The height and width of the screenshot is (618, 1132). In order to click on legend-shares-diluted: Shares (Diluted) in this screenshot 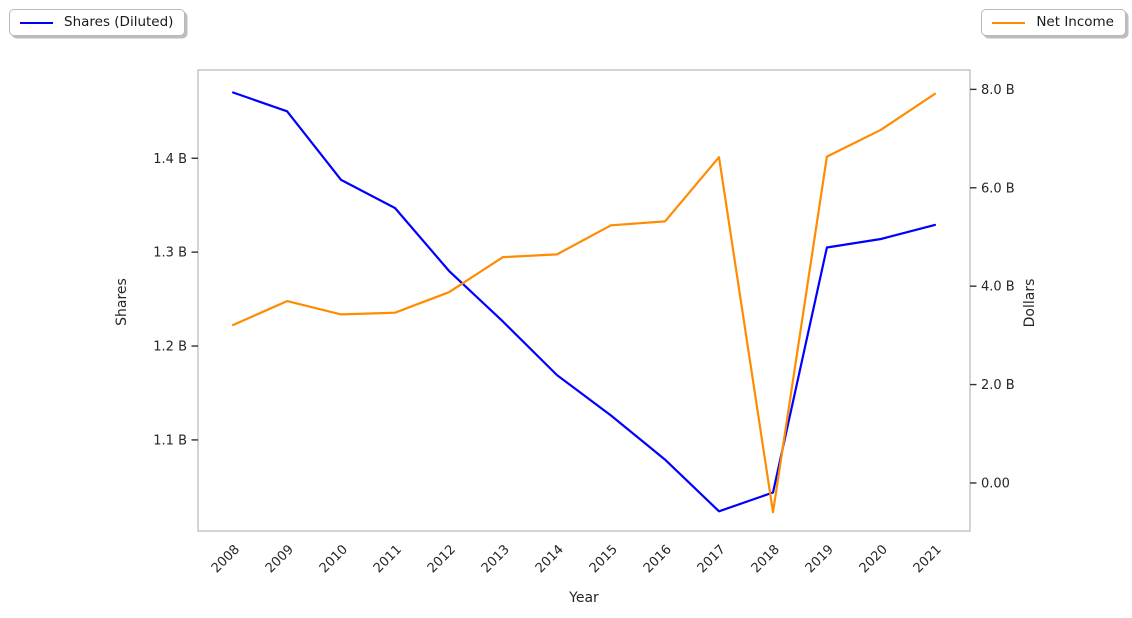, I will do `click(97, 22)`.